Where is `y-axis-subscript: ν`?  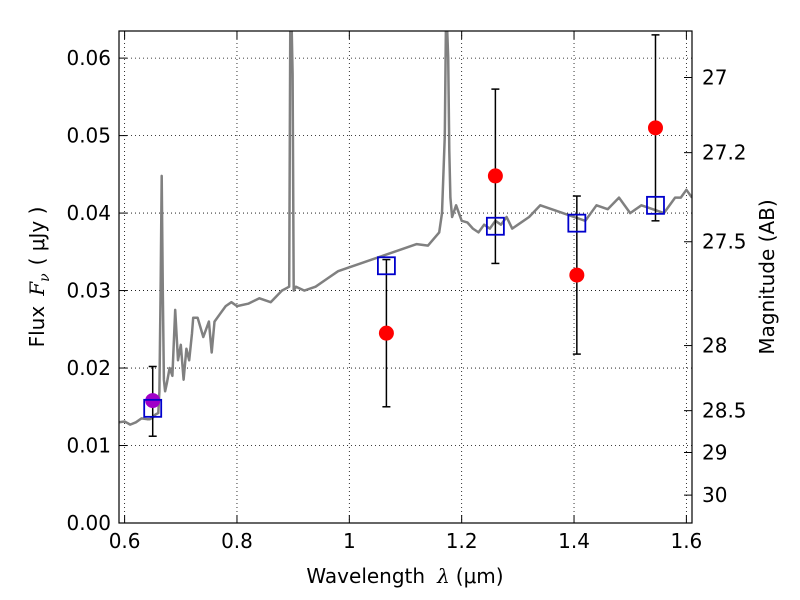 y-axis-subscript: ν is located at coordinates (45, 277).